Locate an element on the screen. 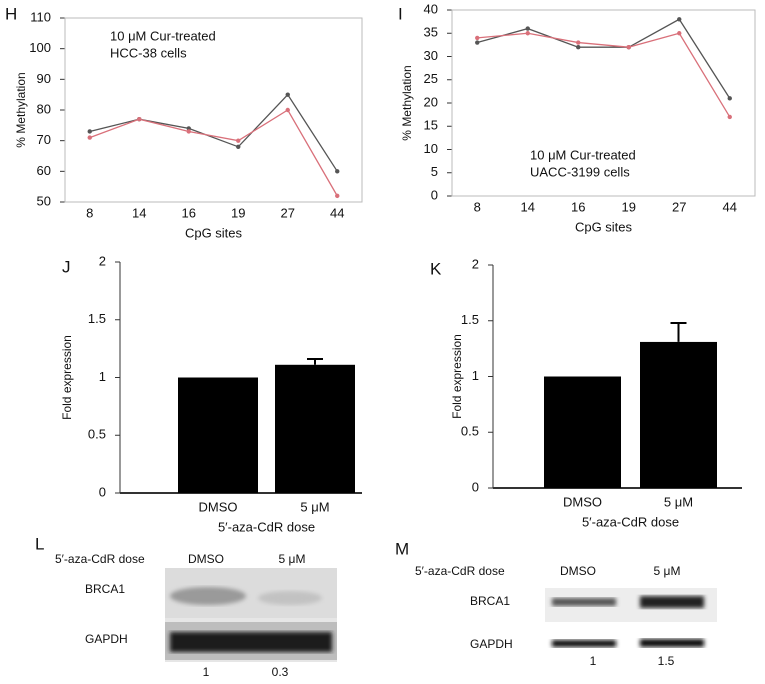 The image size is (765, 684). y-tick-label: 35 is located at coordinates (431, 32).